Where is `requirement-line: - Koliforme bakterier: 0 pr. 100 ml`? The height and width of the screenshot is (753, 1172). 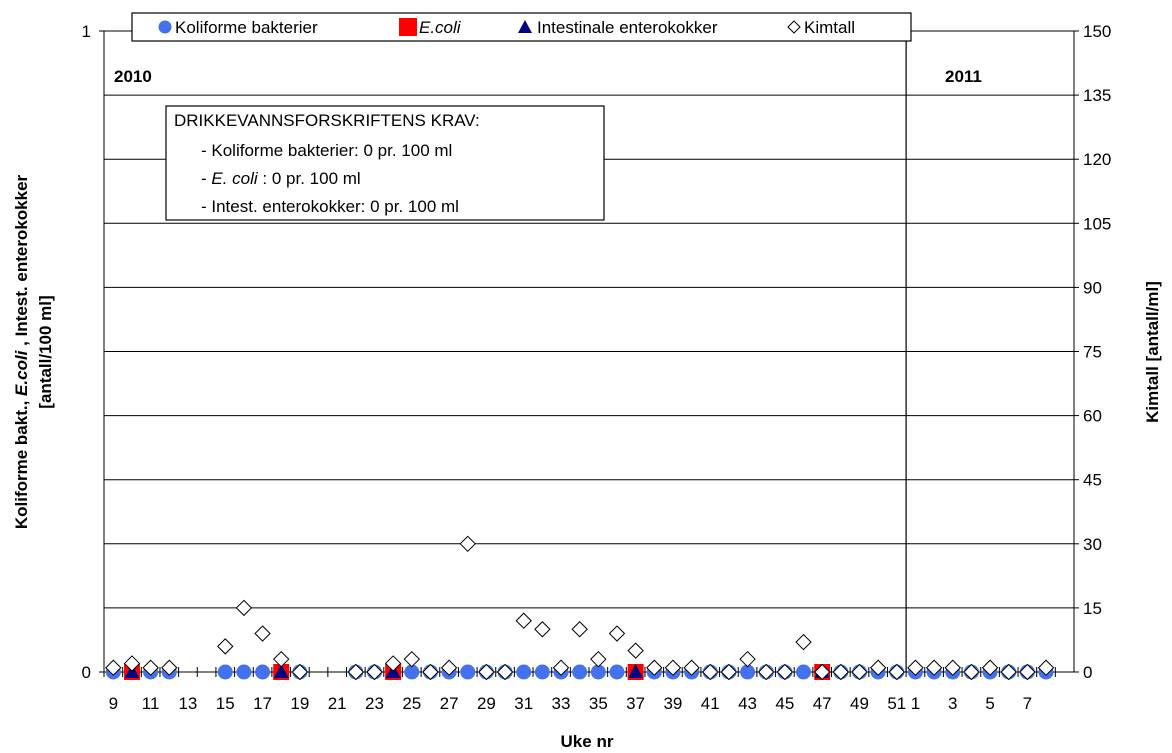 requirement-line: - Koliforme bakterier: 0 pr. 100 ml is located at coordinates (326, 150).